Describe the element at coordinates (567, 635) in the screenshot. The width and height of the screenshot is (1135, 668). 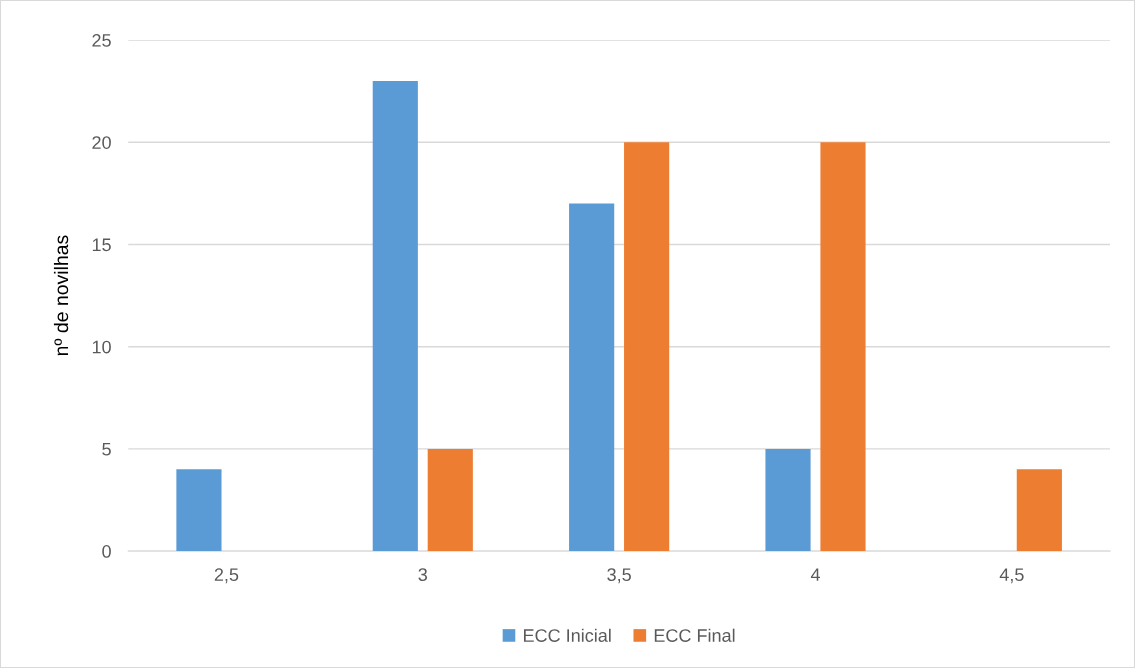
I see `legend-label: ECC Inicial` at that location.